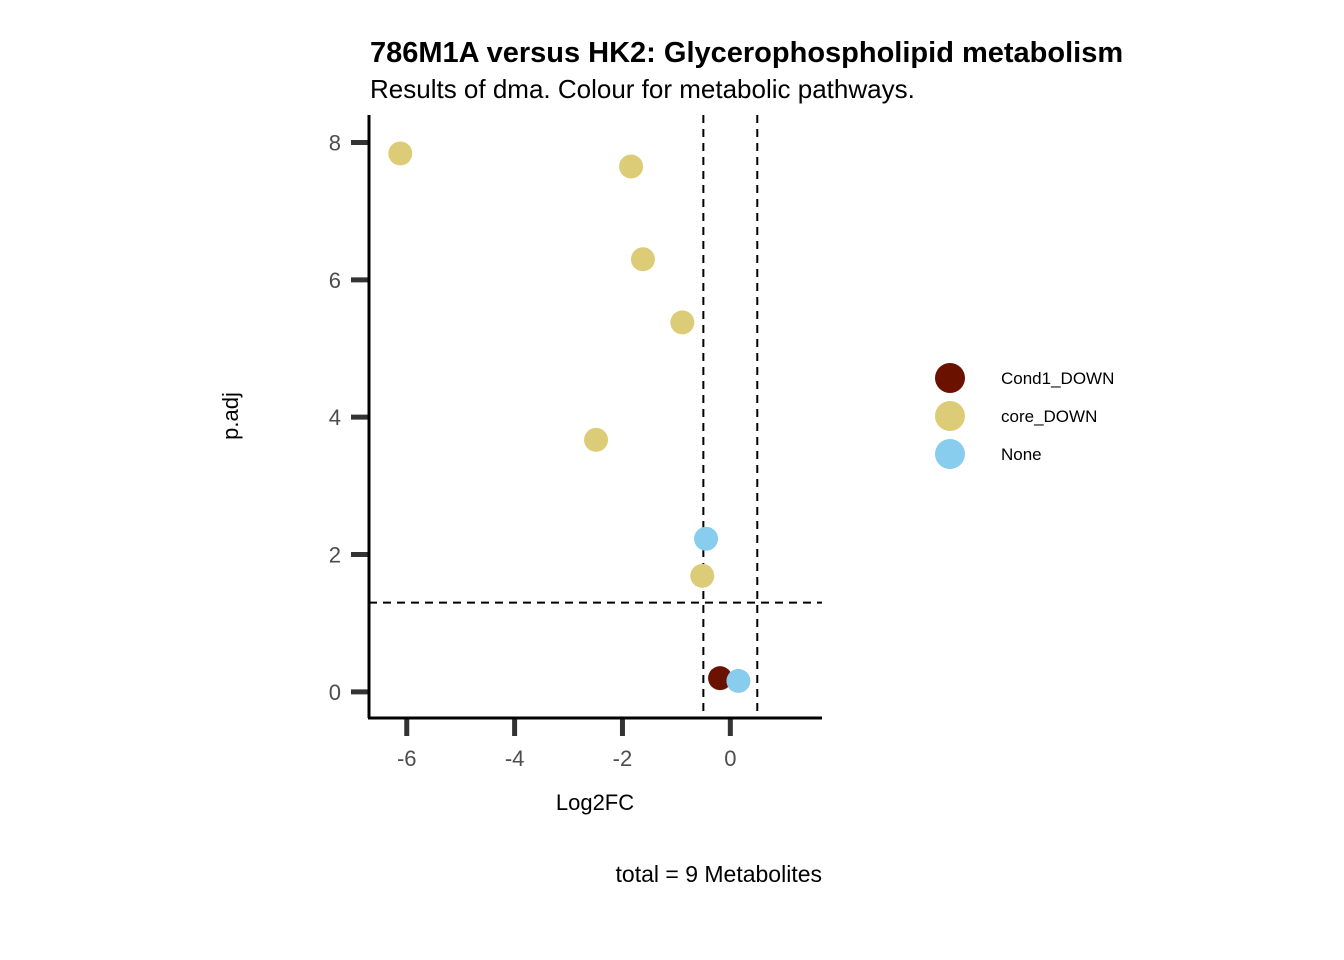 This screenshot has height=960, width=1344. Describe the element at coordinates (515, 758) in the screenshot. I see `x-tick-label: -4` at that location.